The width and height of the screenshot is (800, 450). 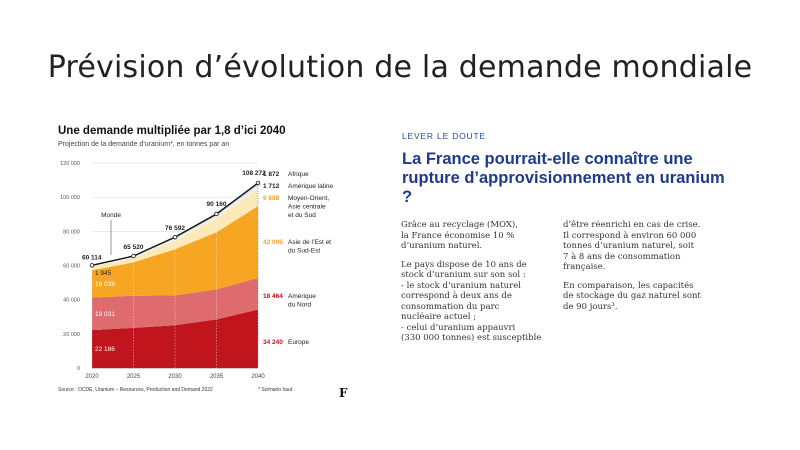 I want to click on x-tick-label: 2035, so click(x=217, y=377).